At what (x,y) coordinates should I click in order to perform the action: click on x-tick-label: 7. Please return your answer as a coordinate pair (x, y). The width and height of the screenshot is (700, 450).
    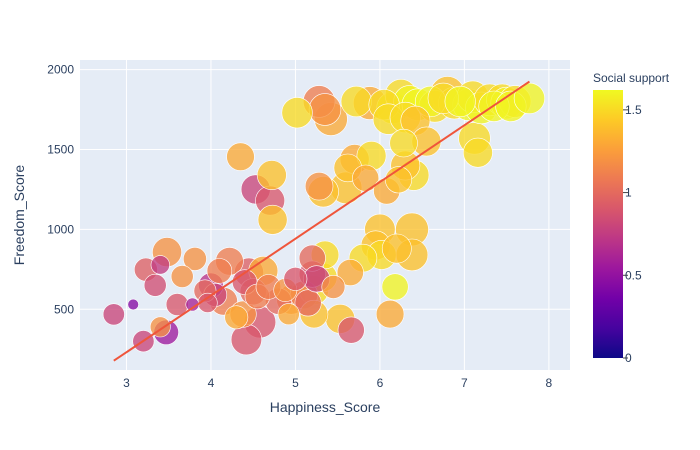
    Looking at the image, I should click on (464, 383).